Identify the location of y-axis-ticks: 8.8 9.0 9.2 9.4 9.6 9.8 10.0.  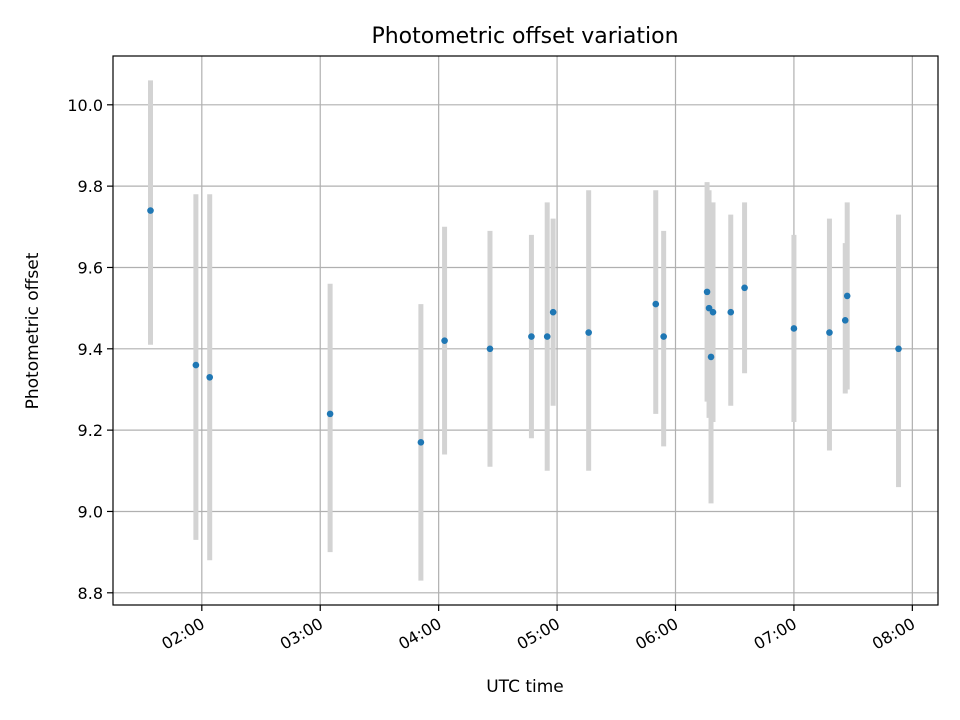
(90, 349).